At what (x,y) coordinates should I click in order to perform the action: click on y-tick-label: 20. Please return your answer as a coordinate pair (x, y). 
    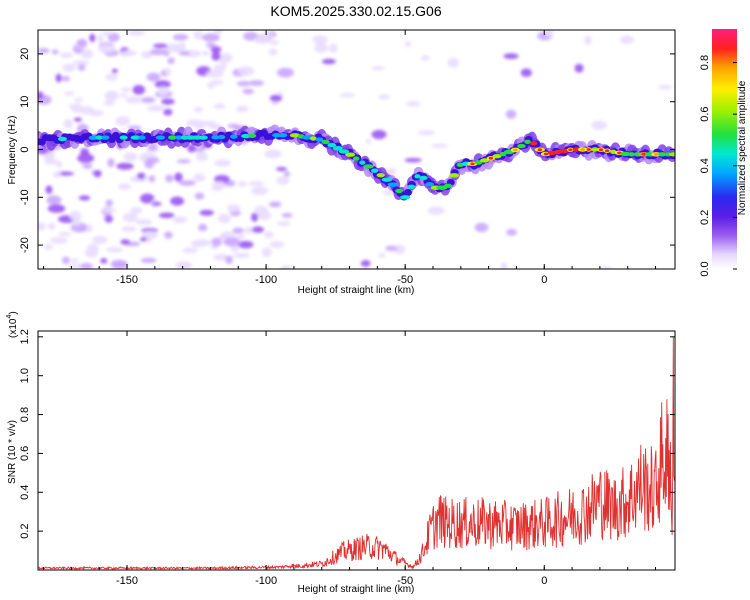
    Looking at the image, I should click on (25, 54).